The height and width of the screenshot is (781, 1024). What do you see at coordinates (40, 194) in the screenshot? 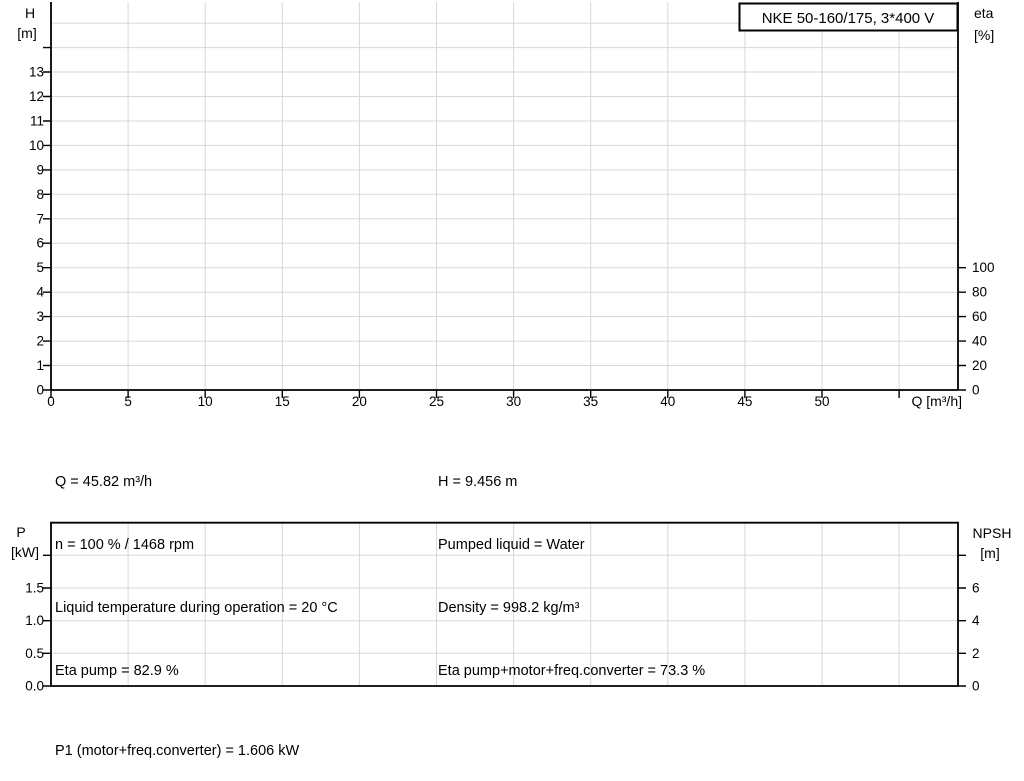
I see `tick-label: 8` at bounding box center [40, 194].